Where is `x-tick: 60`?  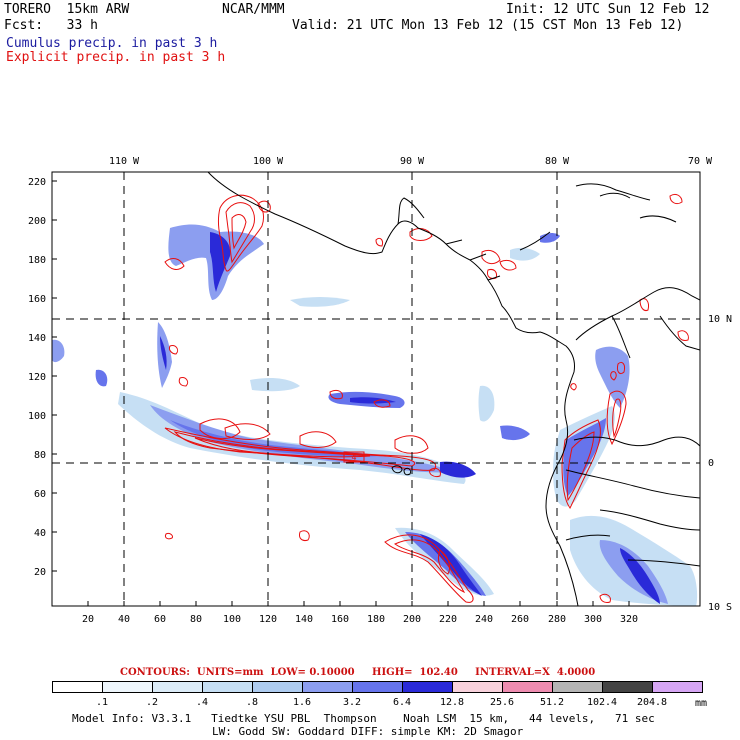 x-tick: 60 is located at coordinates (160, 619).